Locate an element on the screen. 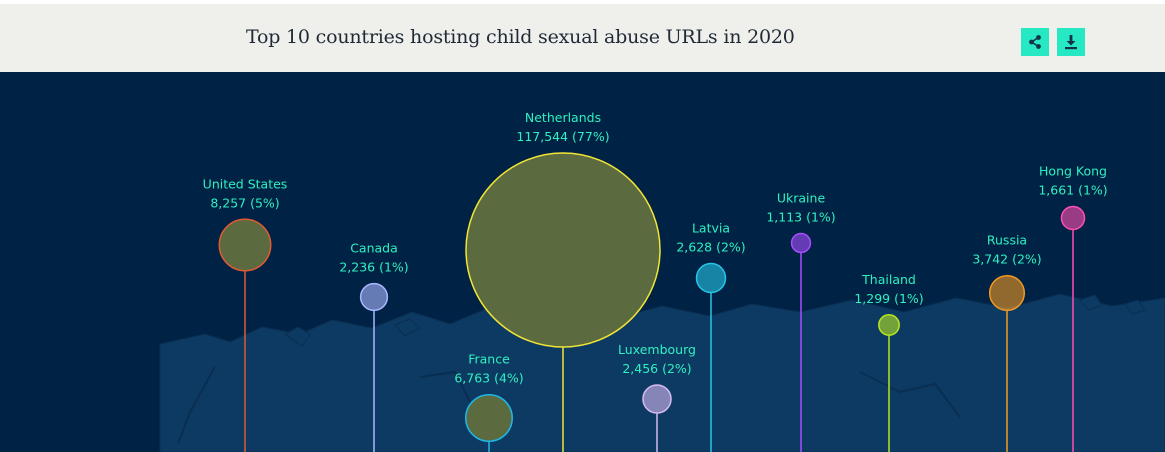 The width and height of the screenshot is (1165, 452). bubble-netherlands is located at coordinates (563, 250).